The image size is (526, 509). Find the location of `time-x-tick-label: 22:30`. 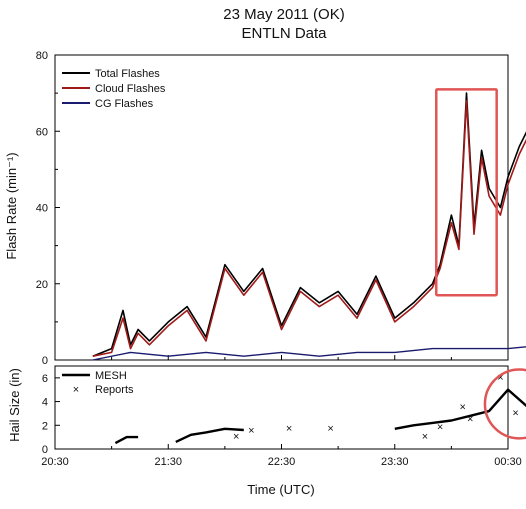

time-x-tick-label: 22:30 is located at coordinates (282, 462).